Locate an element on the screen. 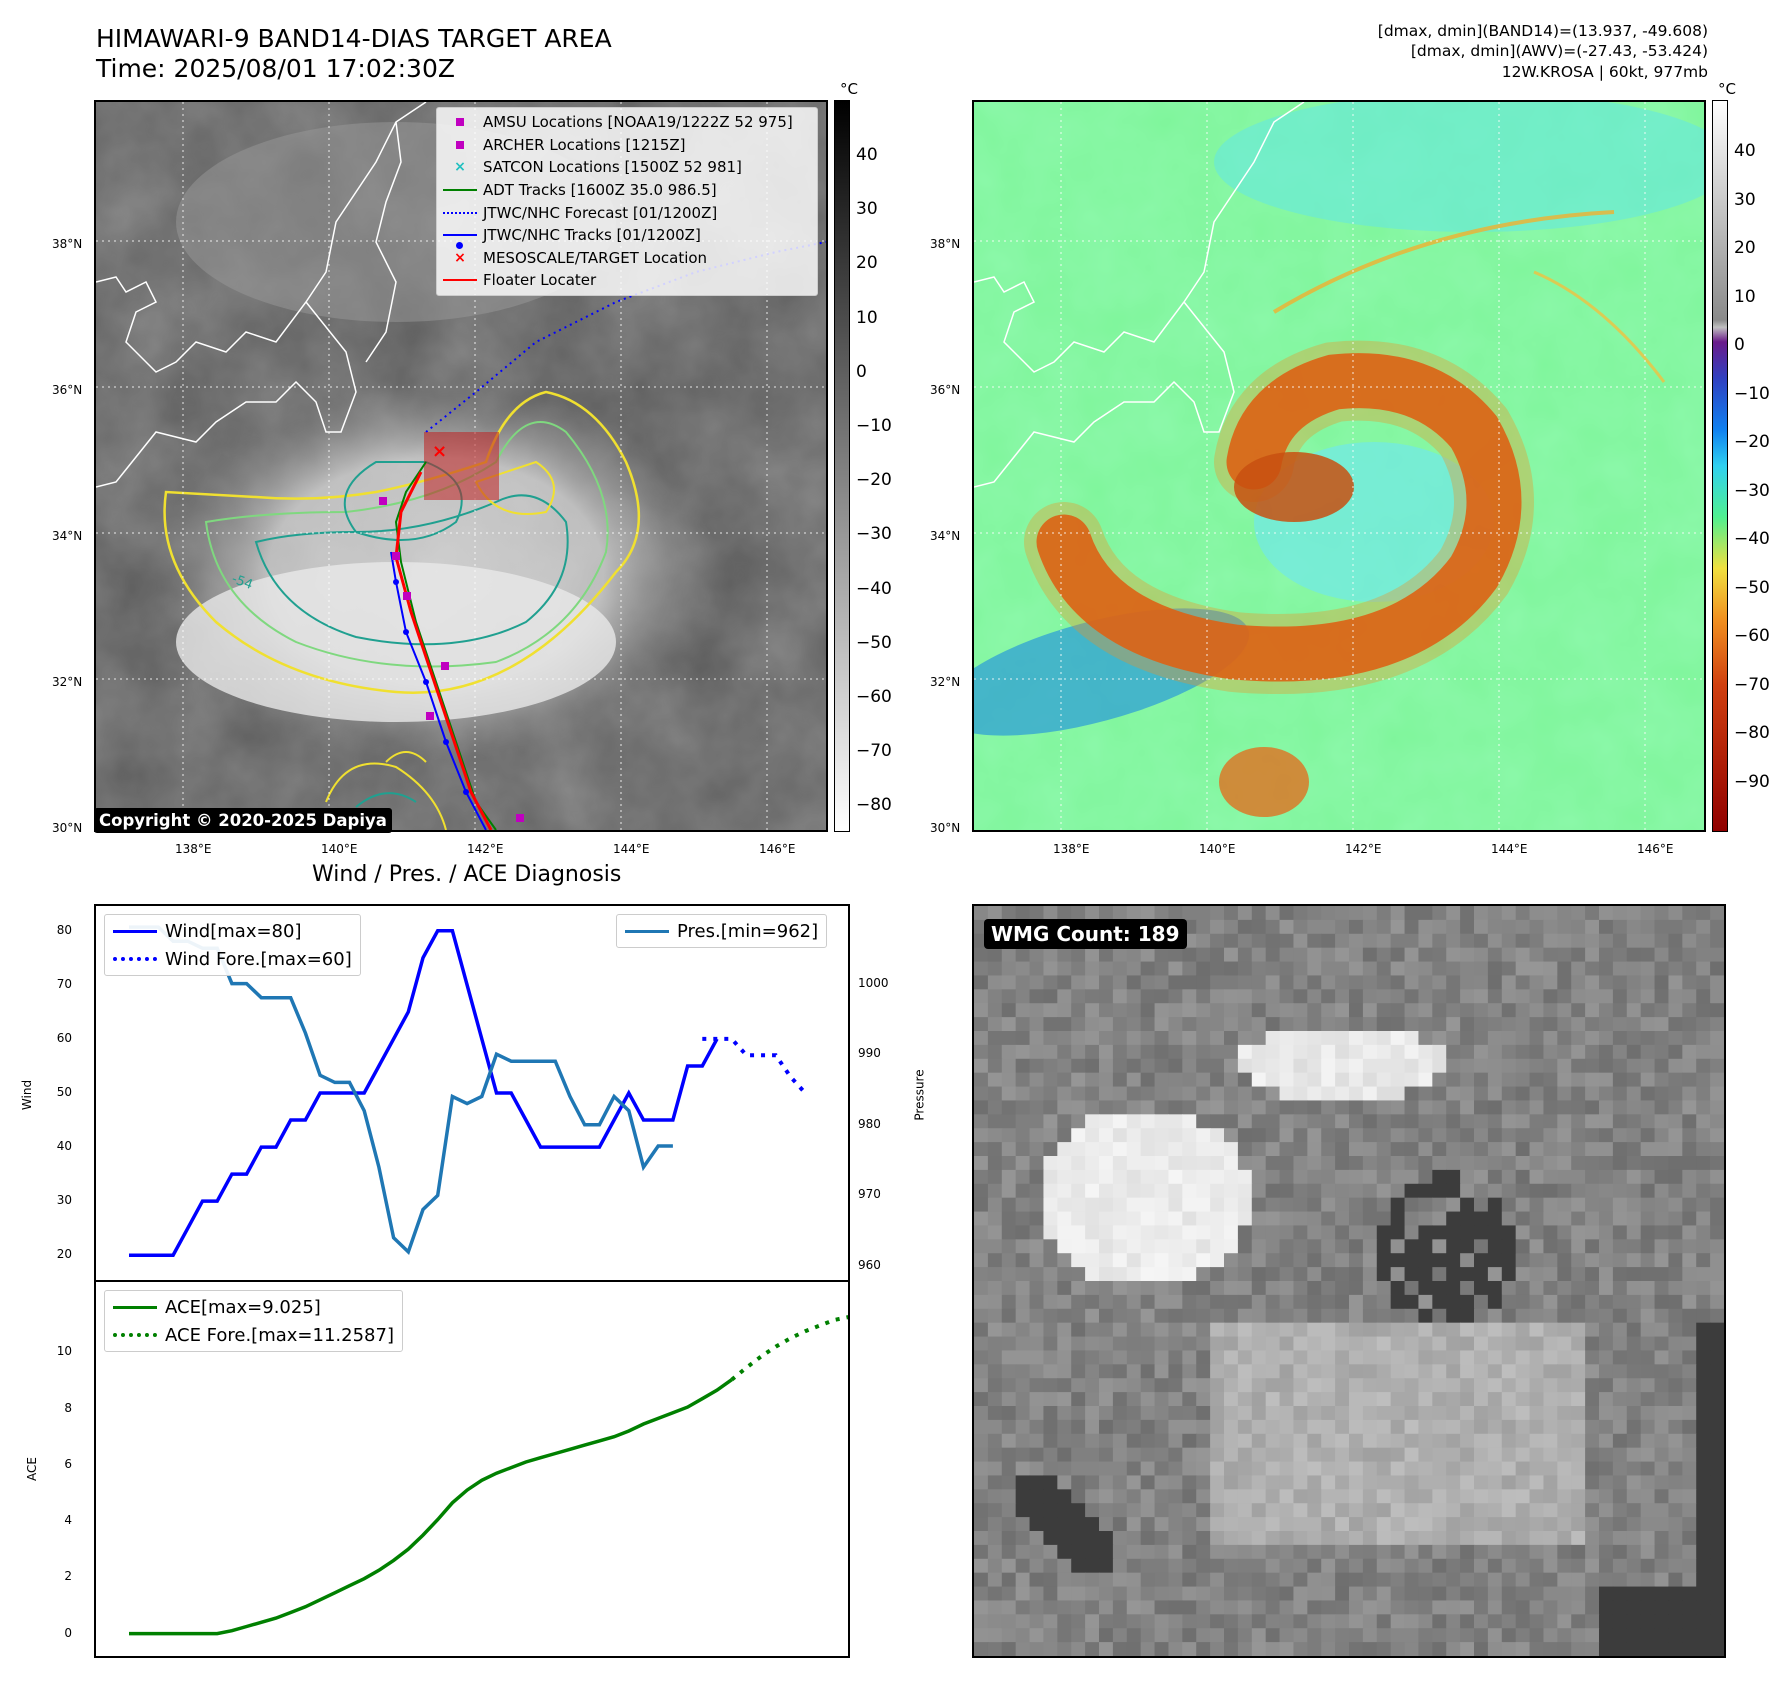  right-colorbar-unit: °C is located at coordinates (1727, 89).